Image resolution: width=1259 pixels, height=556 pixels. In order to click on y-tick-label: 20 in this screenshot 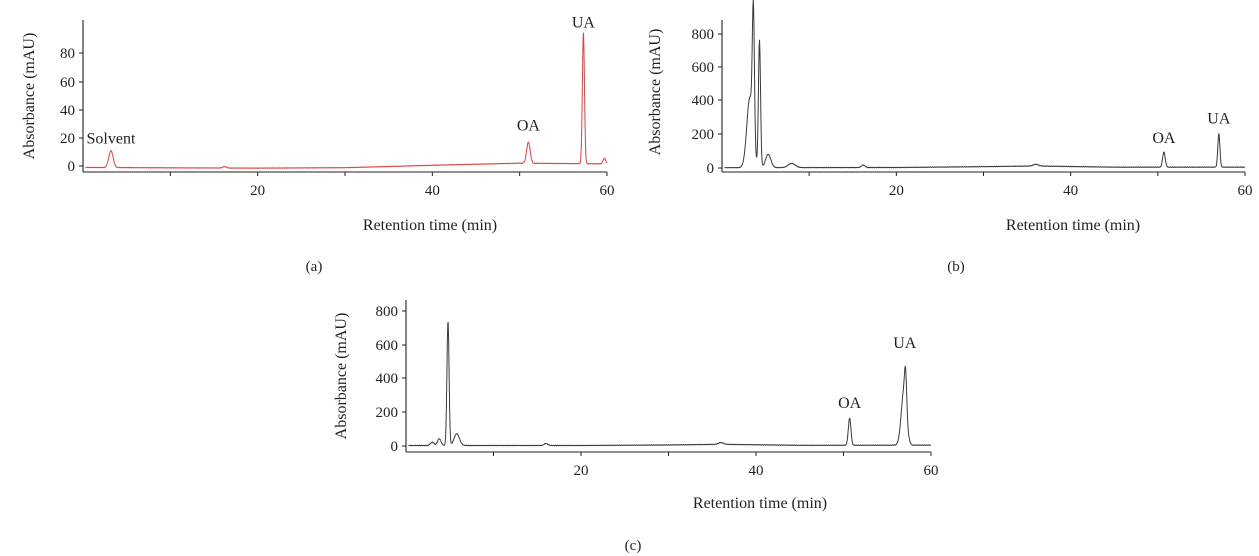, I will do `click(67, 139)`.